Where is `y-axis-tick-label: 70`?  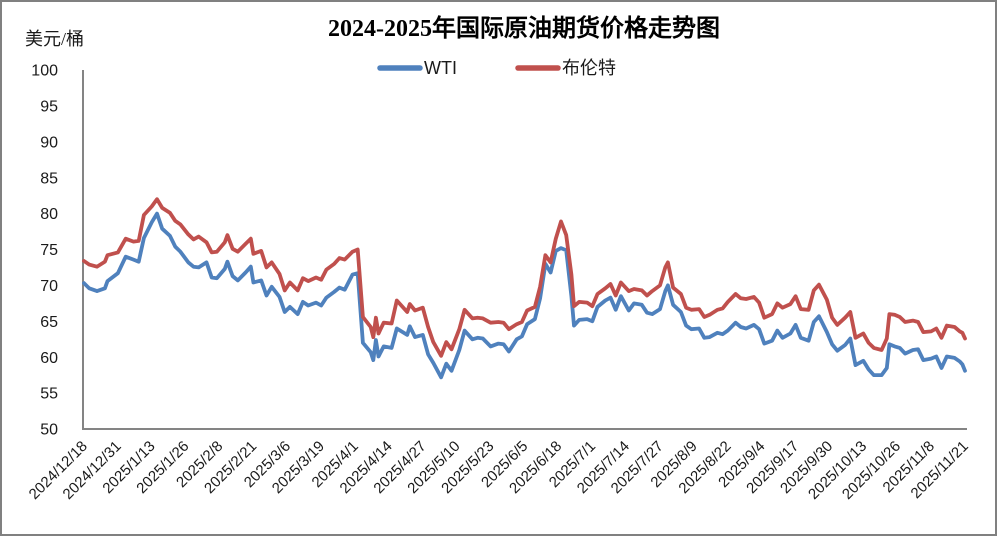 y-axis-tick-label: 70 is located at coordinates (49, 286).